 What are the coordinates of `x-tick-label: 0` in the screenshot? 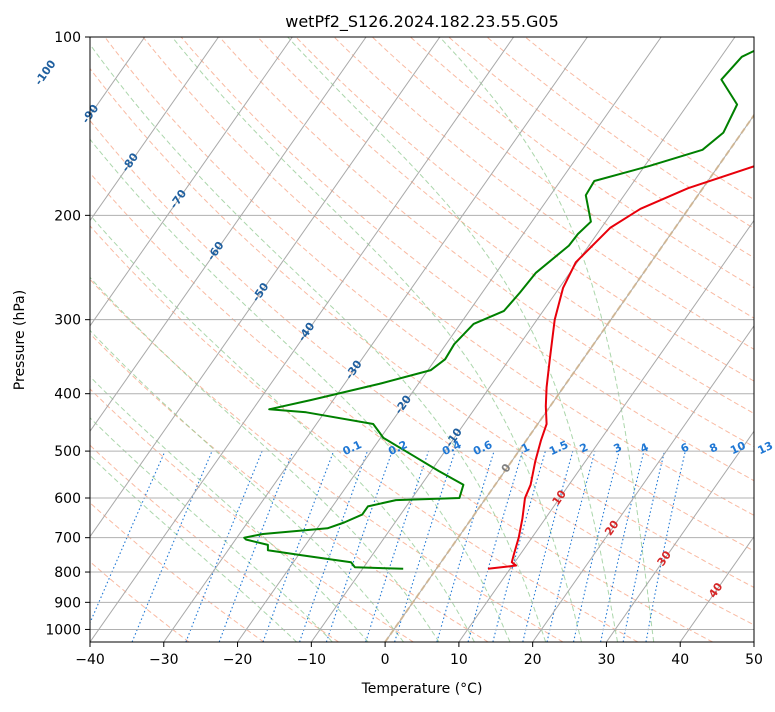 It's located at (385, 660).